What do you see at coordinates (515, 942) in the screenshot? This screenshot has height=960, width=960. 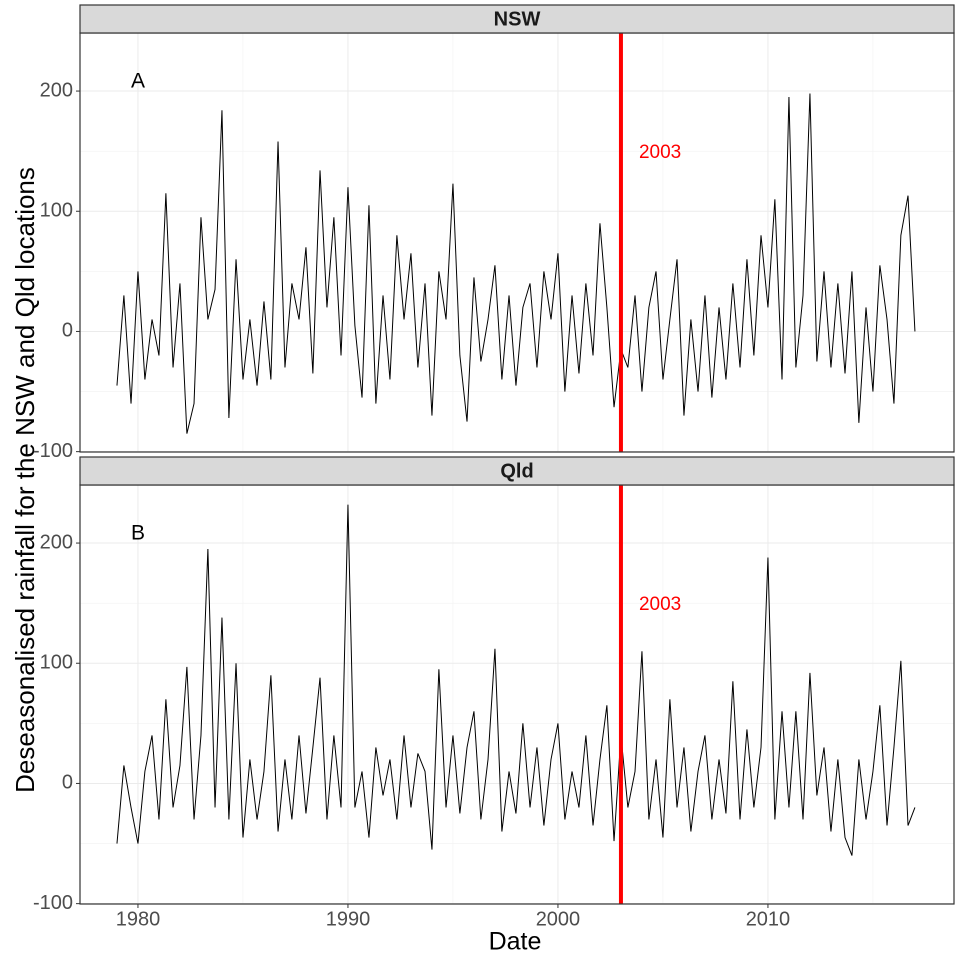 I see `x-axis-title: Date` at bounding box center [515, 942].